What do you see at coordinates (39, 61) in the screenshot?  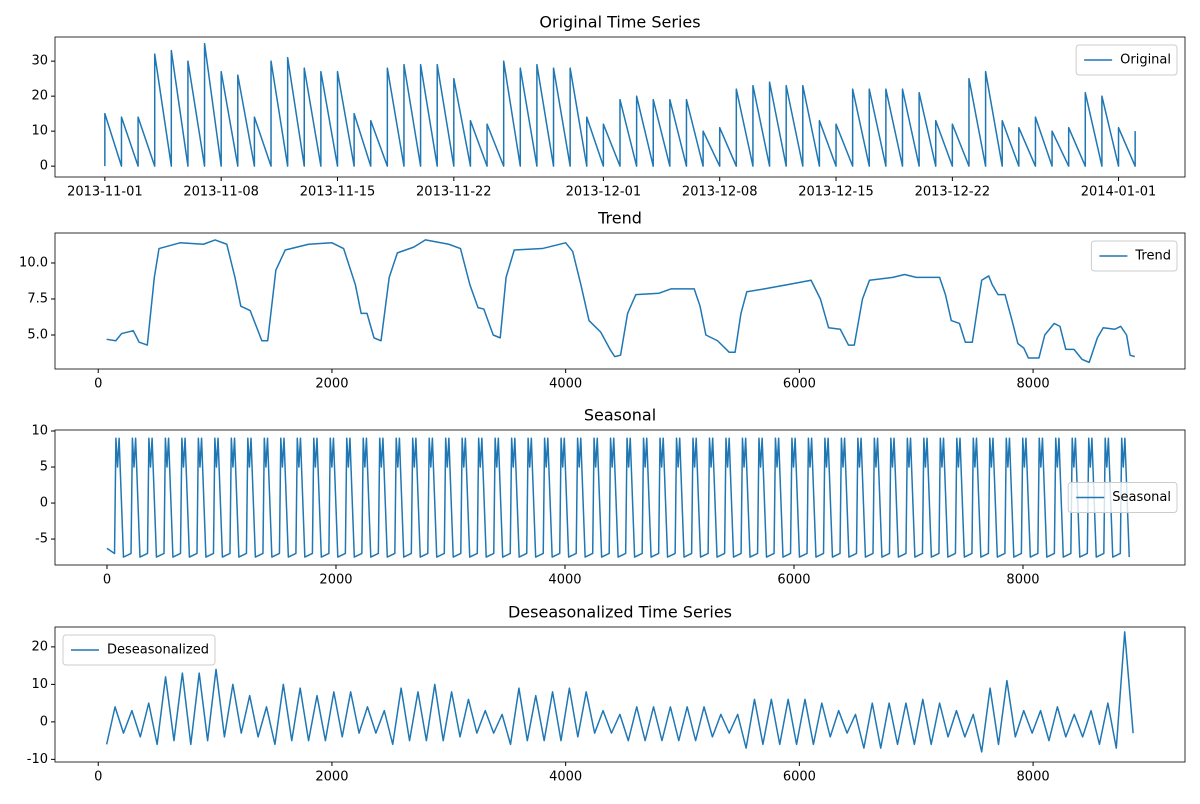 I see `y-tick-label: 30` at bounding box center [39, 61].